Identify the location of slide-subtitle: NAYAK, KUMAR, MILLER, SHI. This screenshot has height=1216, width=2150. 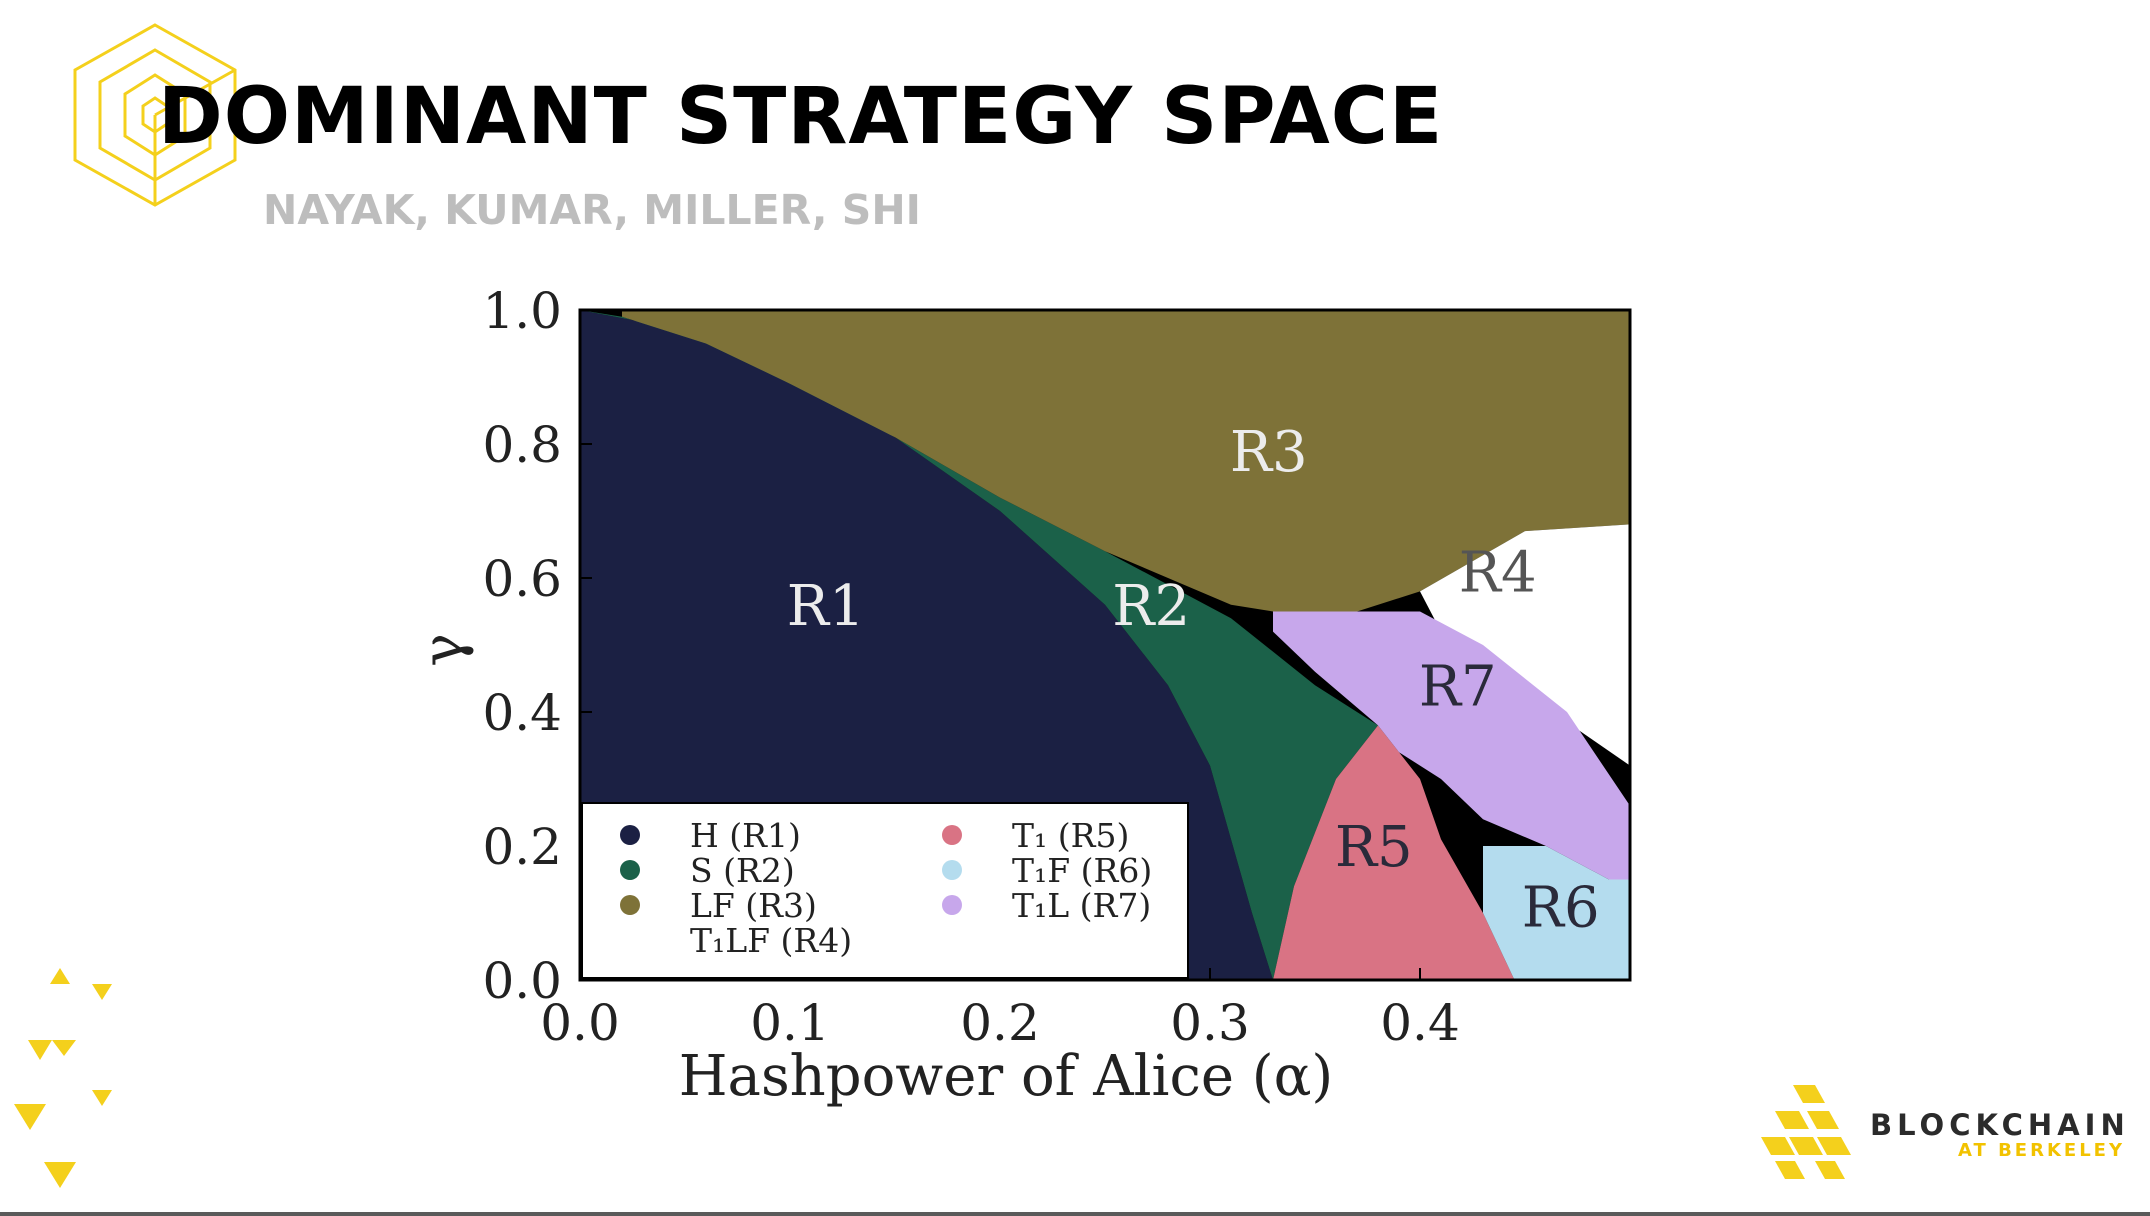
(592, 210).